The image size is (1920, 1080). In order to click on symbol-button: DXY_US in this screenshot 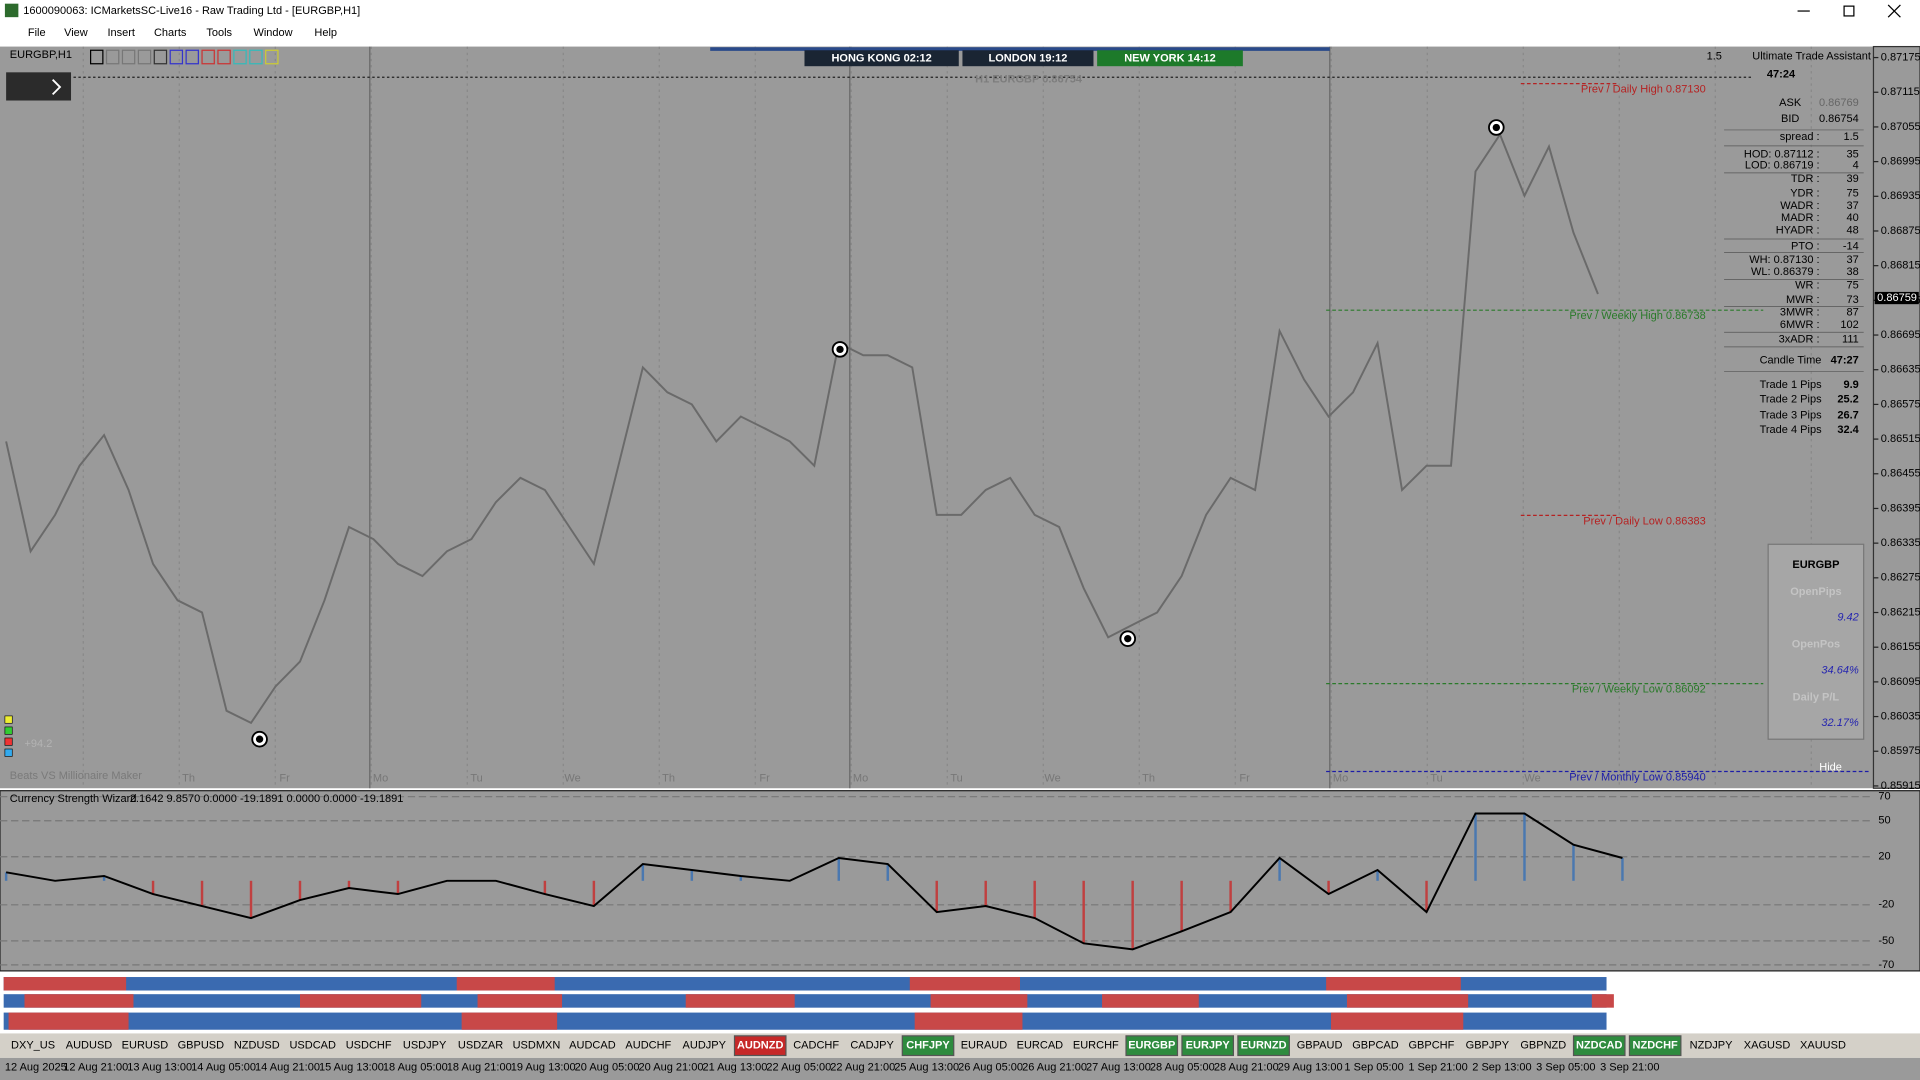, I will do `click(33, 1046)`.